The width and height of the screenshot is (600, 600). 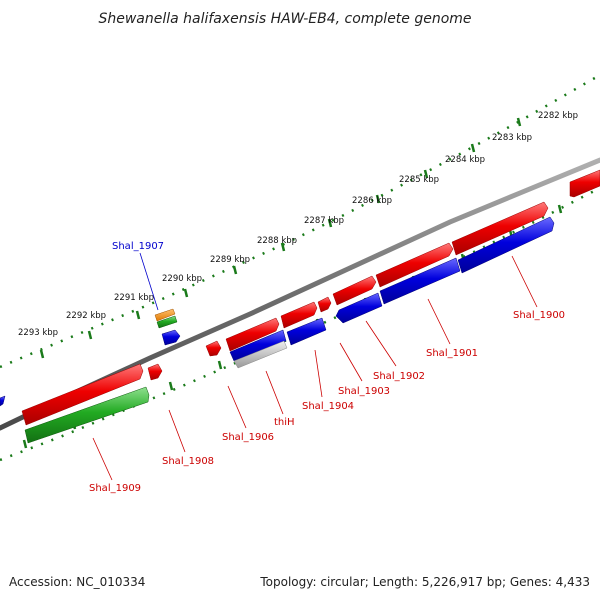 What do you see at coordinates (439, 321) in the screenshot?
I see `leader-shal-1901` at bounding box center [439, 321].